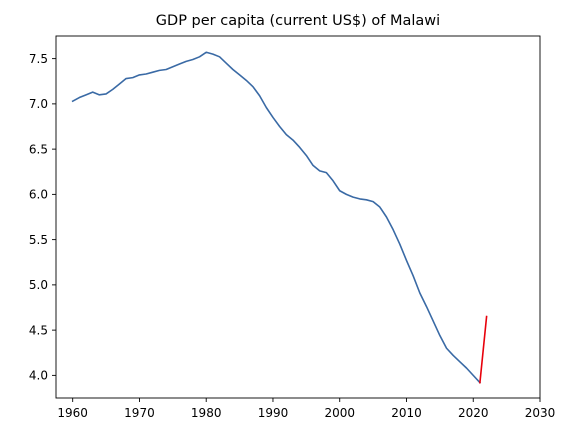 This screenshot has width=565, height=435. What do you see at coordinates (339, 413) in the screenshot?
I see `x-tick-label: 2000` at bounding box center [339, 413].